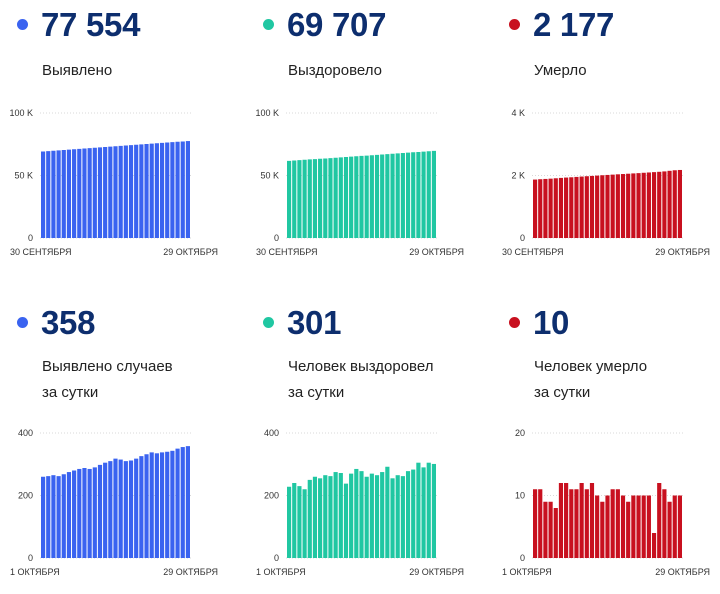 This screenshot has height=594, width=720. I want to click on y-tick-label: 10, so click(520, 496).